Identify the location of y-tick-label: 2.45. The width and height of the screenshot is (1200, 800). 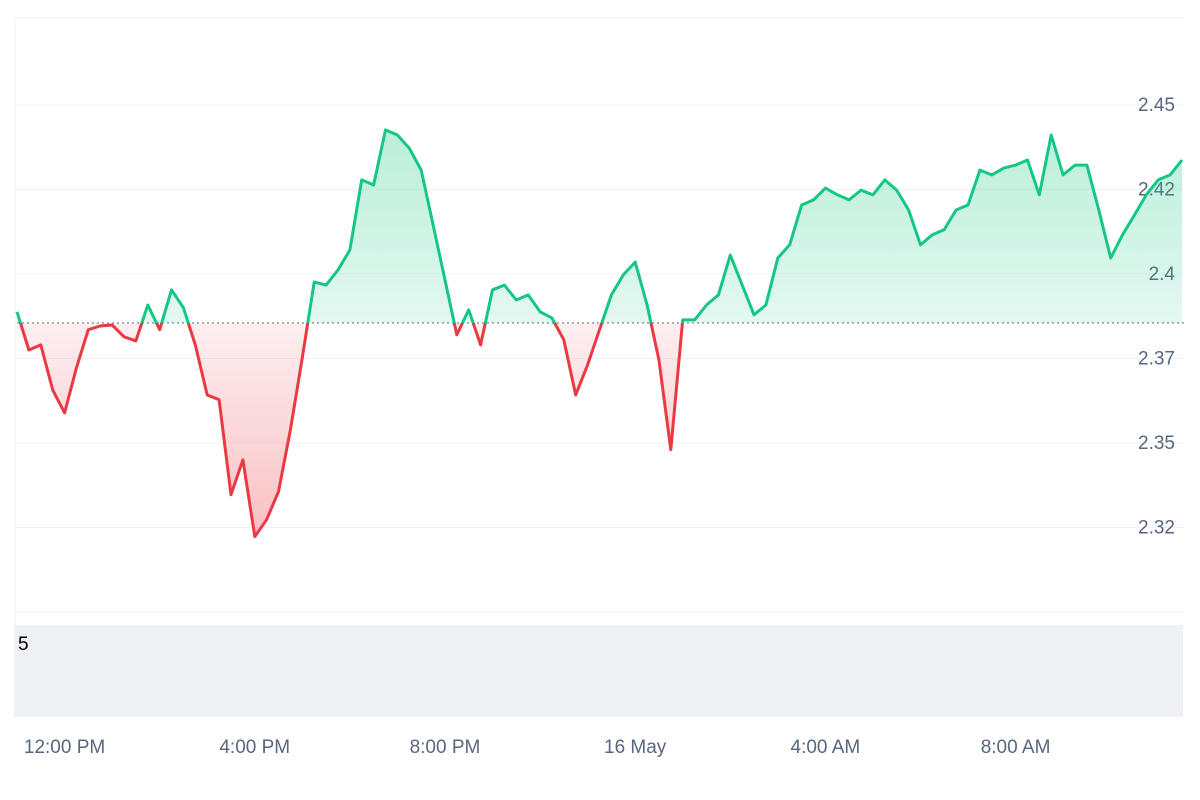
(1156, 105).